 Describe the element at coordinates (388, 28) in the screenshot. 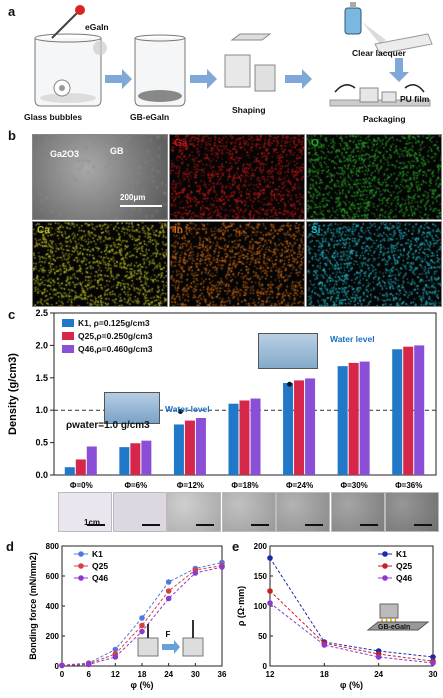

I see `lacquer-can-icon` at that location.